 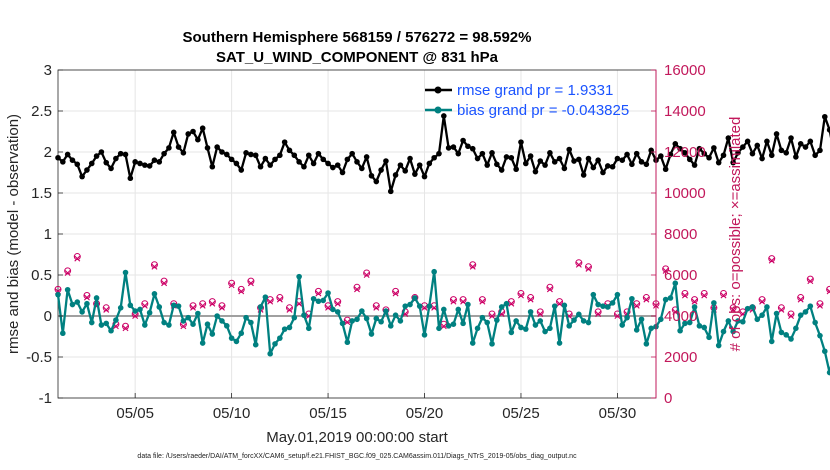 I want to click on y2-tick-label: 0, so click(x=668, y=398).